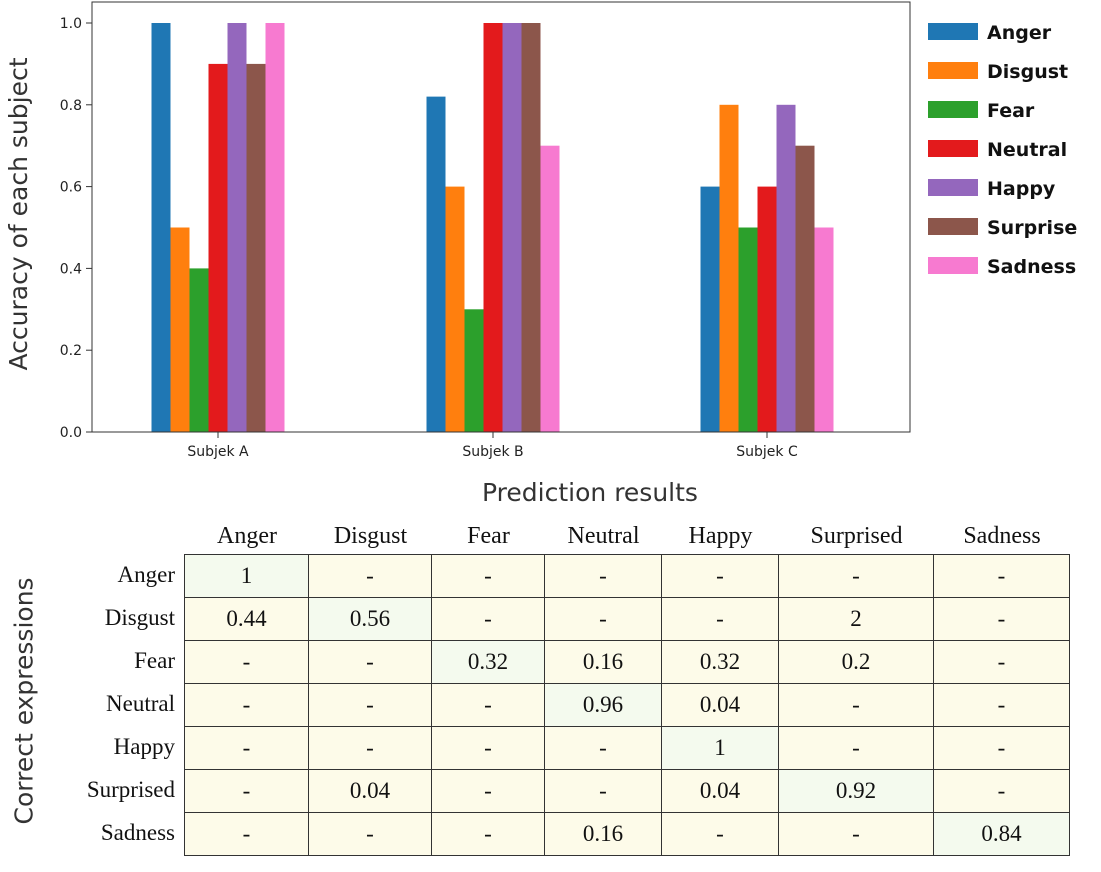 The width and height of the screenshot is (1101, 872). I want to click on column-header-sadness: Sadness, so click(1002, 536).